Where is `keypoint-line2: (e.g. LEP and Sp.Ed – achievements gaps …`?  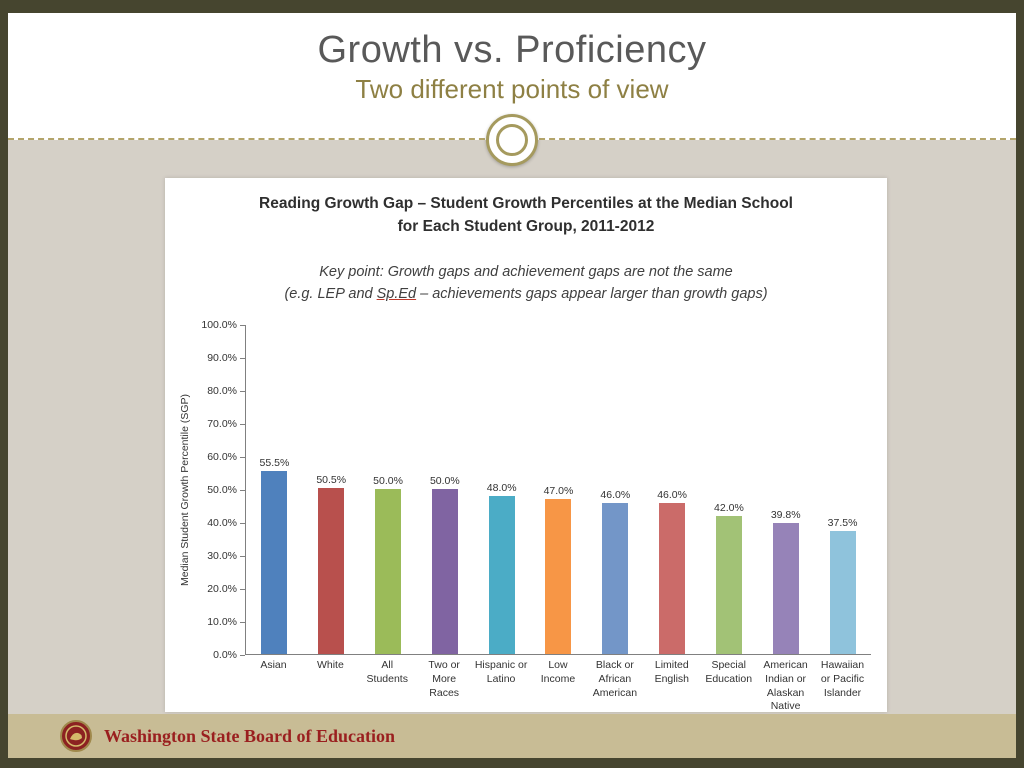 keypoint-line2: (e.g. LEP and Sp.Ed – achievements gaps … is located at coordinates (526, 294).